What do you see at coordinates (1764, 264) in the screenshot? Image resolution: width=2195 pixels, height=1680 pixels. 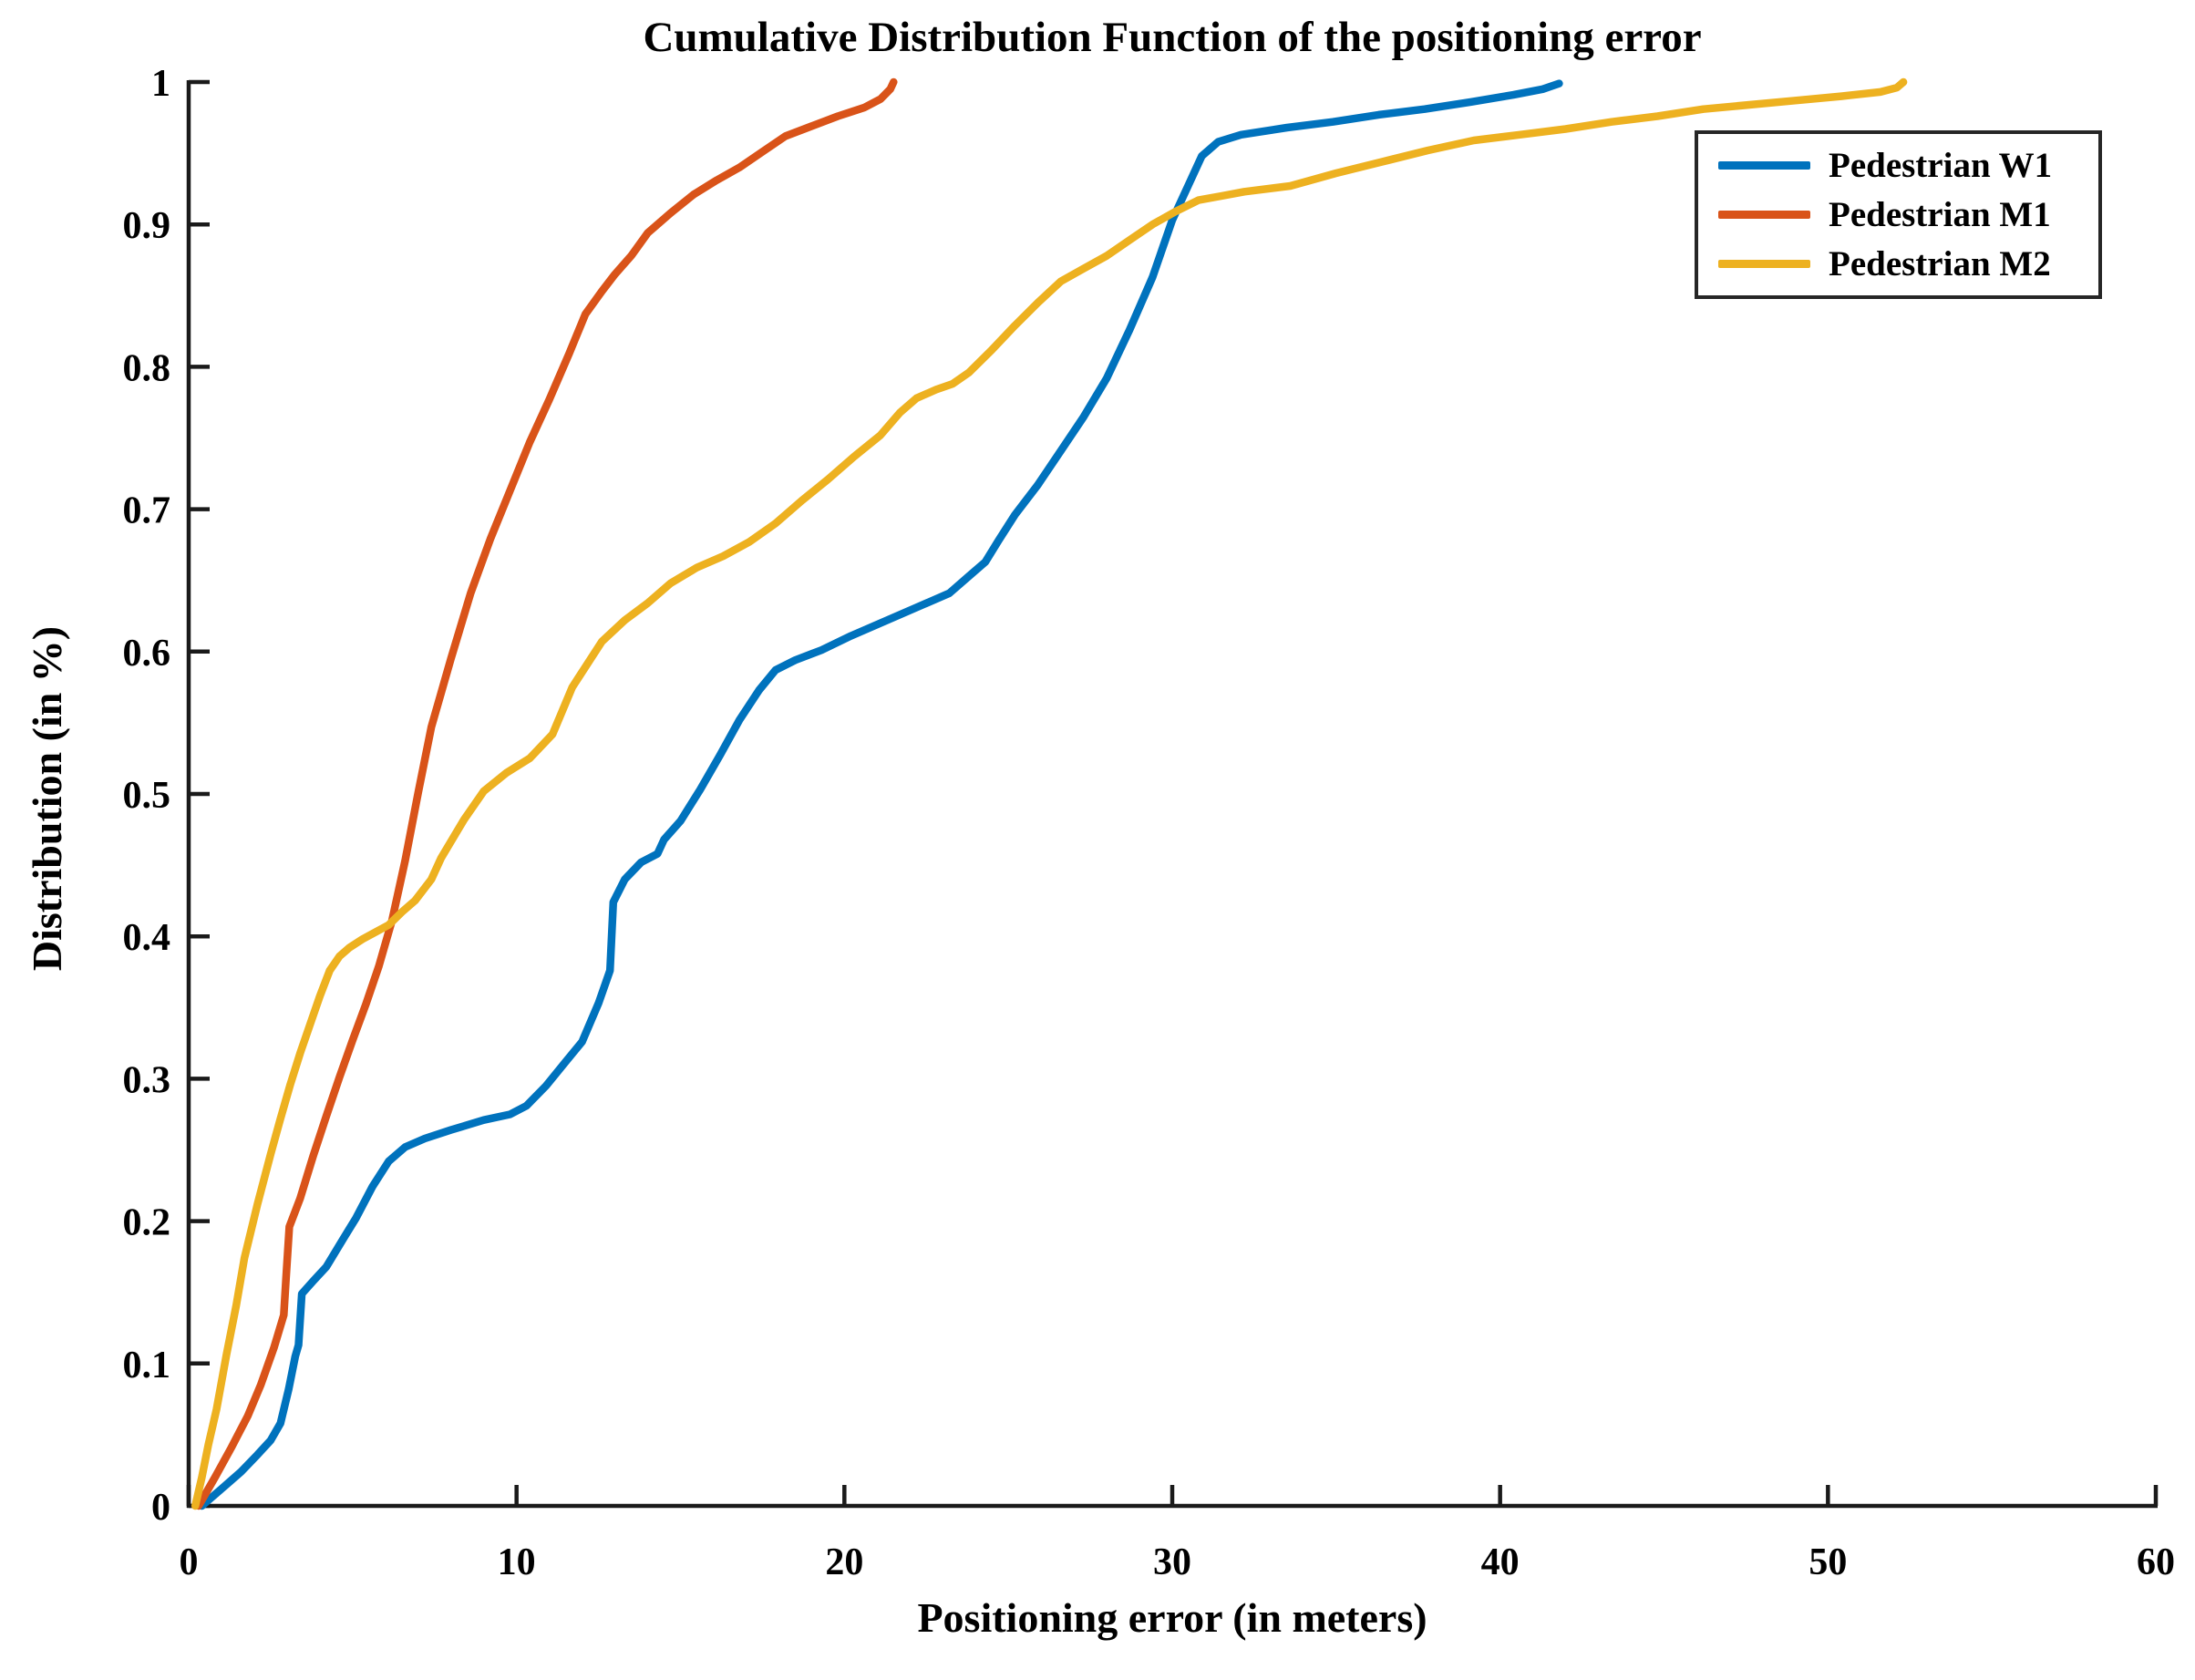 I see `legend-line-swatch-pedestrian-m2` at bounding box center [1764, 264].